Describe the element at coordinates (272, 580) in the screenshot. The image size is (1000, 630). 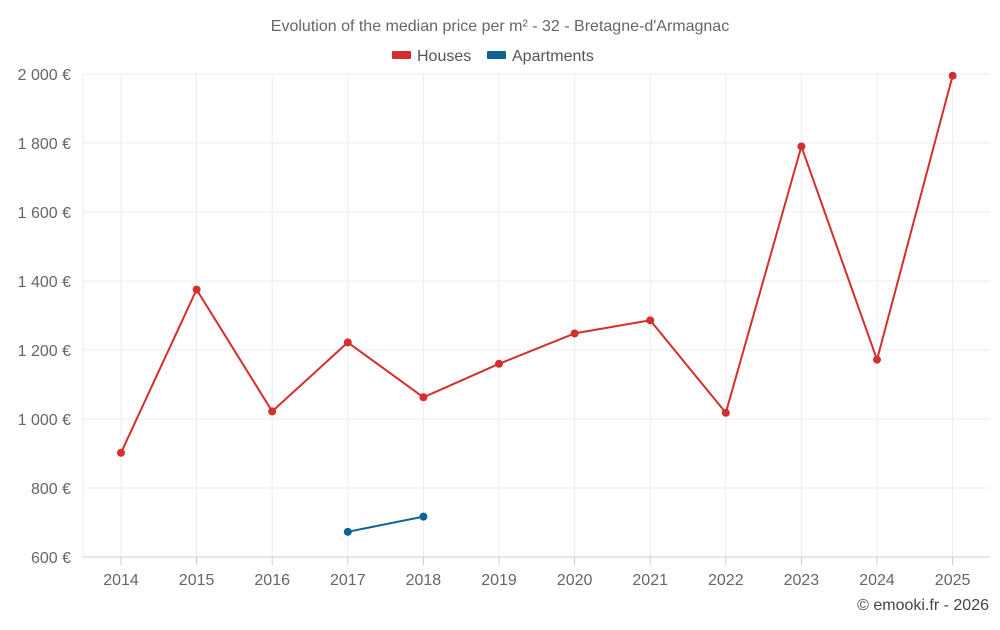
I see `x-tick-label: 2016` at that location.